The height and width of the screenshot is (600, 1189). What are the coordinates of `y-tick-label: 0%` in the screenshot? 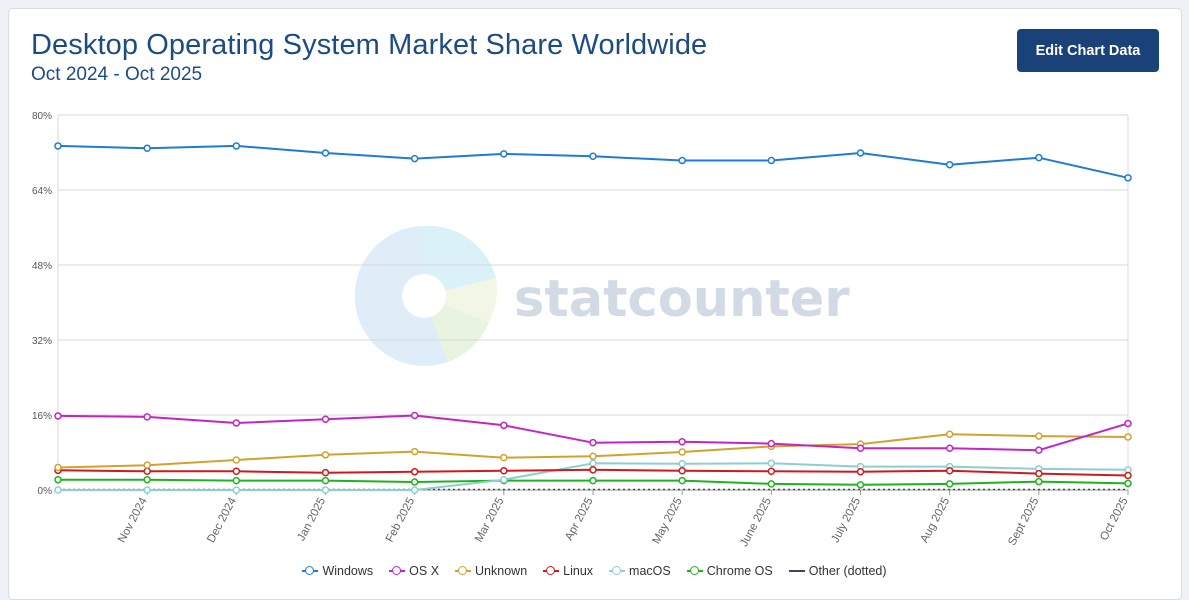 It's located at (45, 491).